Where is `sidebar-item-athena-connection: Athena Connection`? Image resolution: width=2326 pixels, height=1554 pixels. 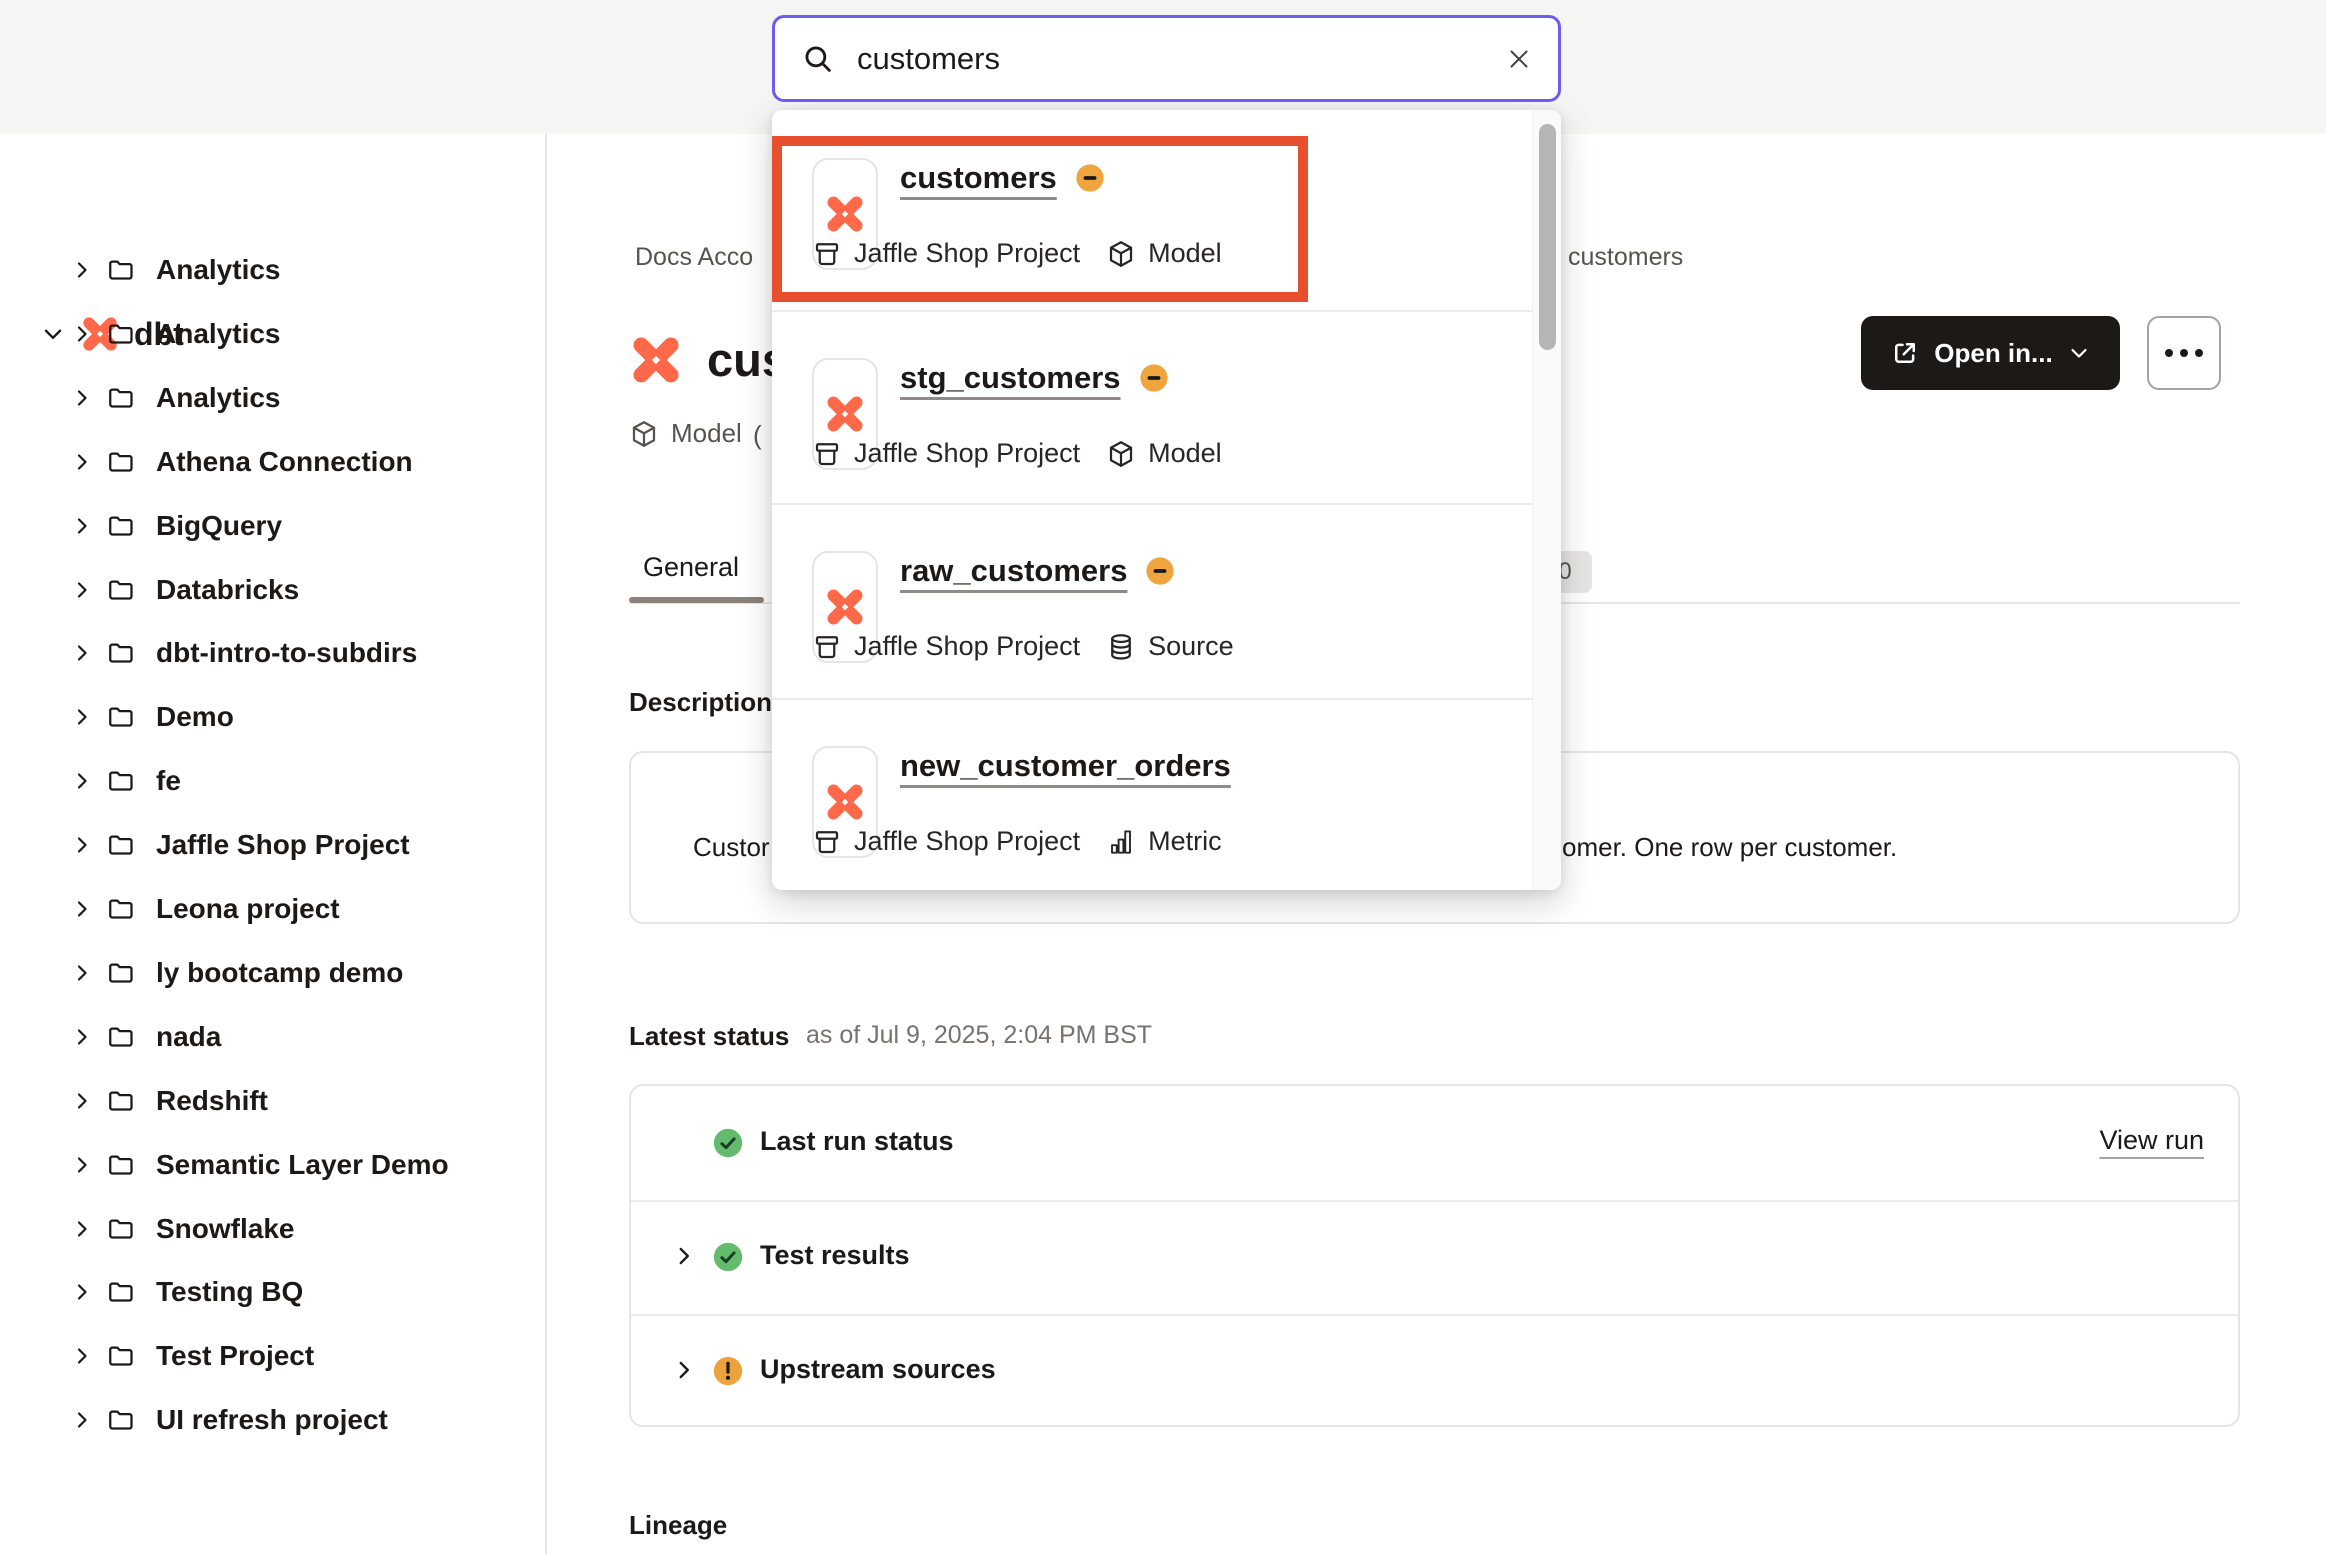 sidebar-item-athena-connection: Athena Connection is located at coordinates (241, 462).